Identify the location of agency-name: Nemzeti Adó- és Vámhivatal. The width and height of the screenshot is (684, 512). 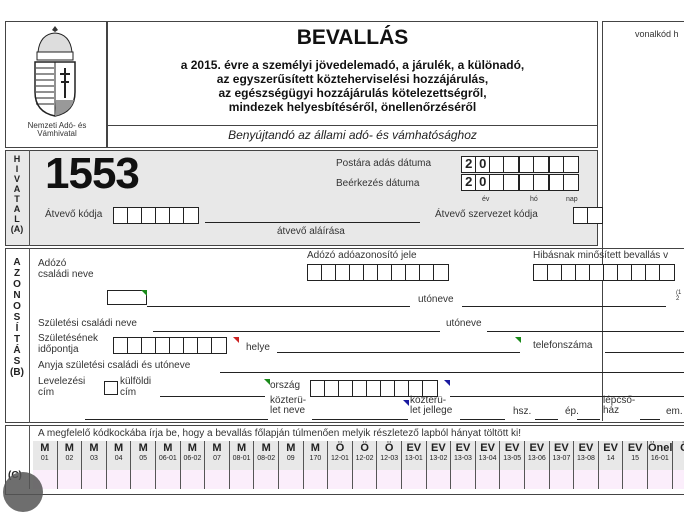
(57, 129).